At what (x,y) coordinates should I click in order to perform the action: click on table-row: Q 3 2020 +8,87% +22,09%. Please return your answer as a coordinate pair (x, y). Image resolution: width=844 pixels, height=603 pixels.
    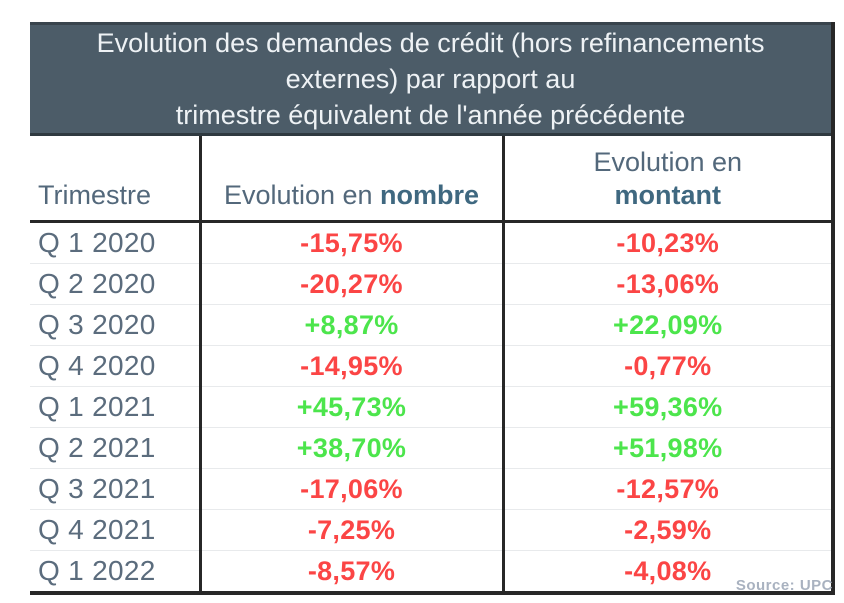
    Looking at the image, I should click on (433, 325).